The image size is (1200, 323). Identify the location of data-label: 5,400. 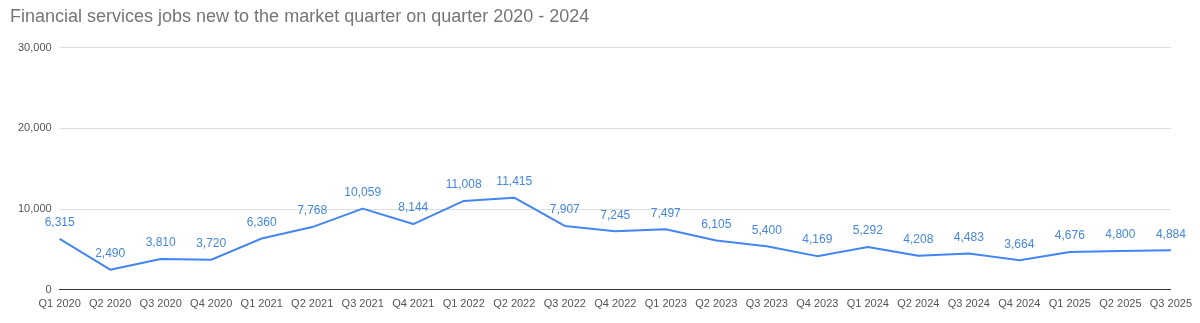
(767, 229).